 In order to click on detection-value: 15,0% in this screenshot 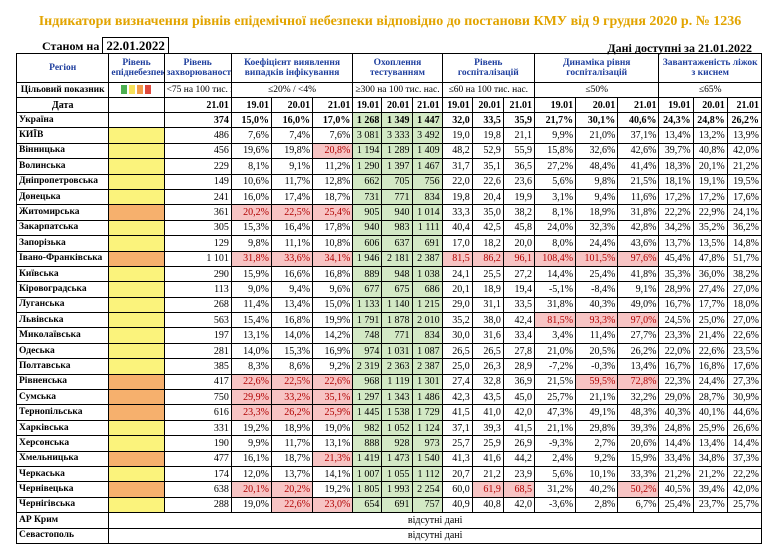, I will do `click(251, 120)`.